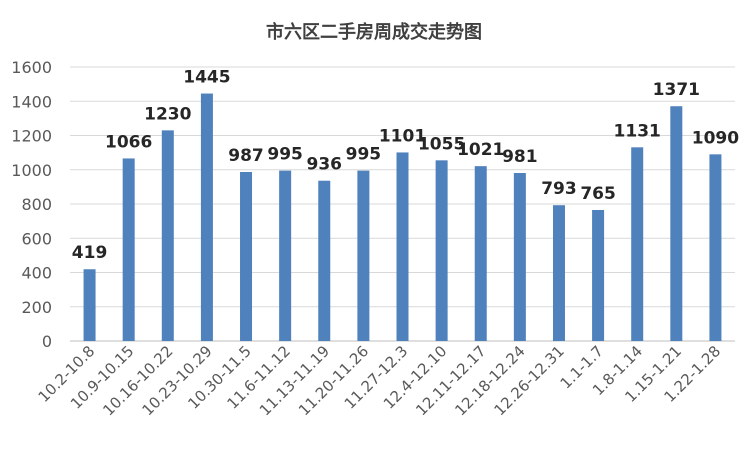  Describe the element at coordinates (441, 144) in the screenshot. I see `data-label: 1055` at that location.